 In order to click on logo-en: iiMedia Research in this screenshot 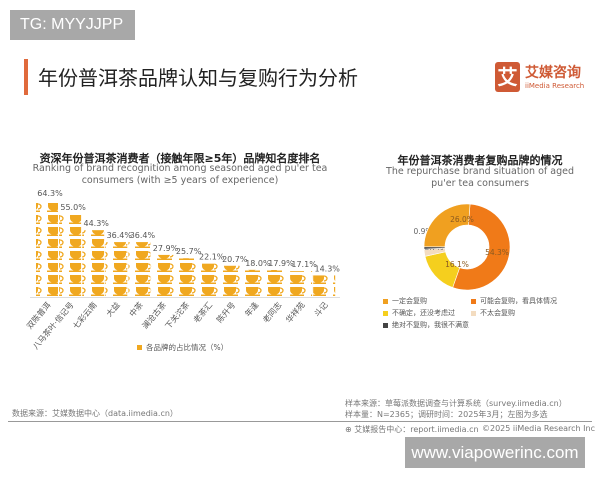, I will do `click(555, 86)`.